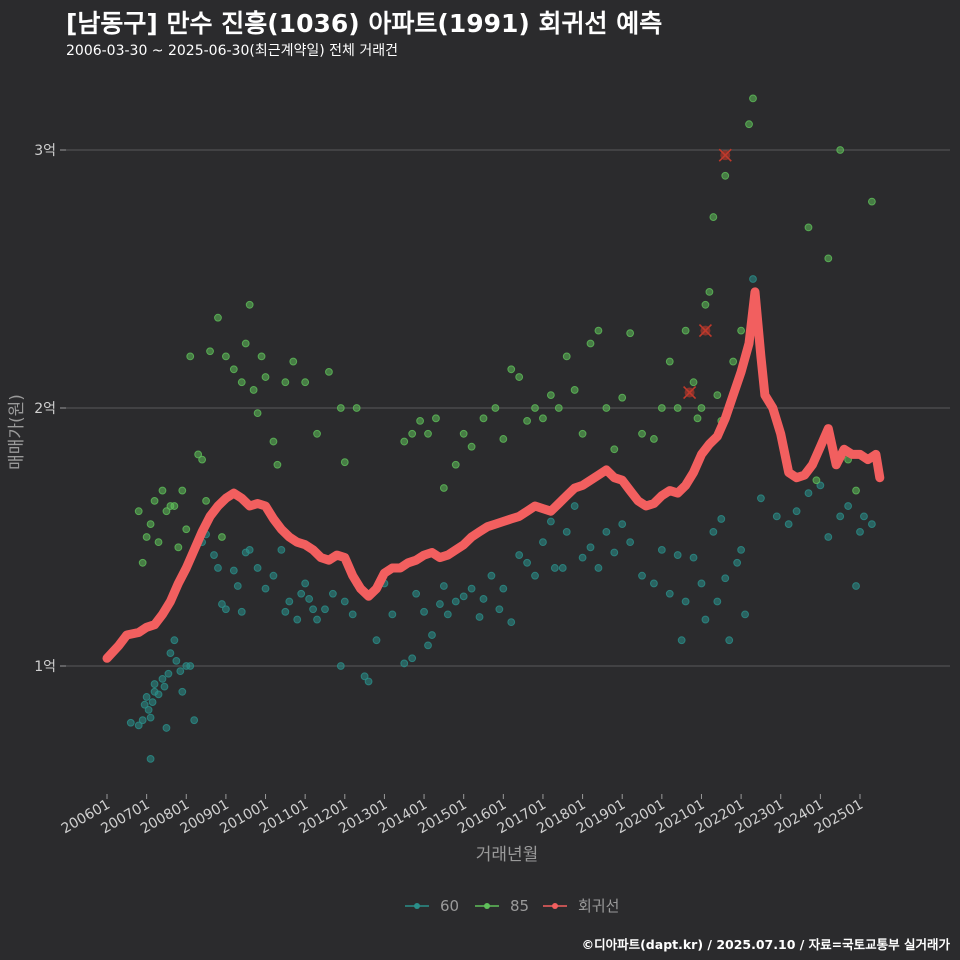  What do you see at coordinates (507, 855) in the screenshot?
I see `x-axis-title: 거래년월` at bounding box center [507, 855].